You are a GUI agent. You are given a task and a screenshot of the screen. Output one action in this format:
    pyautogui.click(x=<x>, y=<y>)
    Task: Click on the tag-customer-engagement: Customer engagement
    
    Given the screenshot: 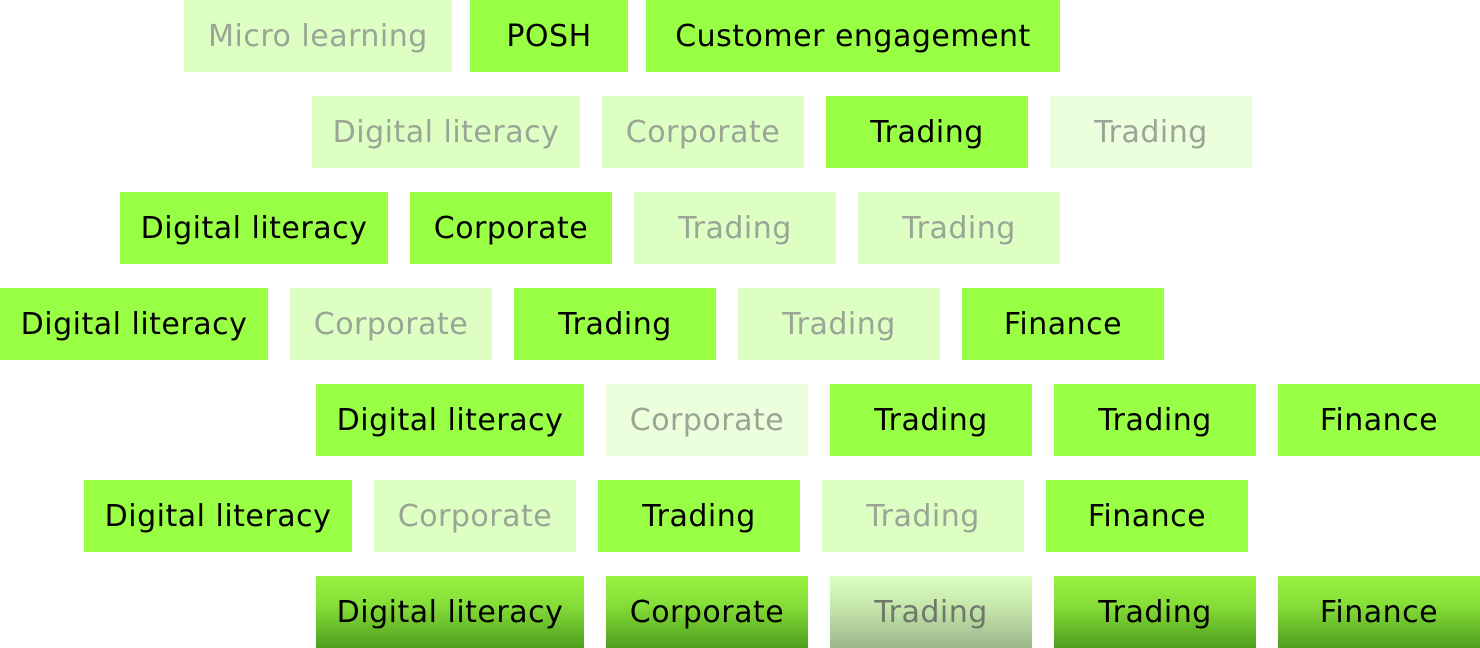 What is the action you would take?
    pyautogui.click(x=853, y=36)
    